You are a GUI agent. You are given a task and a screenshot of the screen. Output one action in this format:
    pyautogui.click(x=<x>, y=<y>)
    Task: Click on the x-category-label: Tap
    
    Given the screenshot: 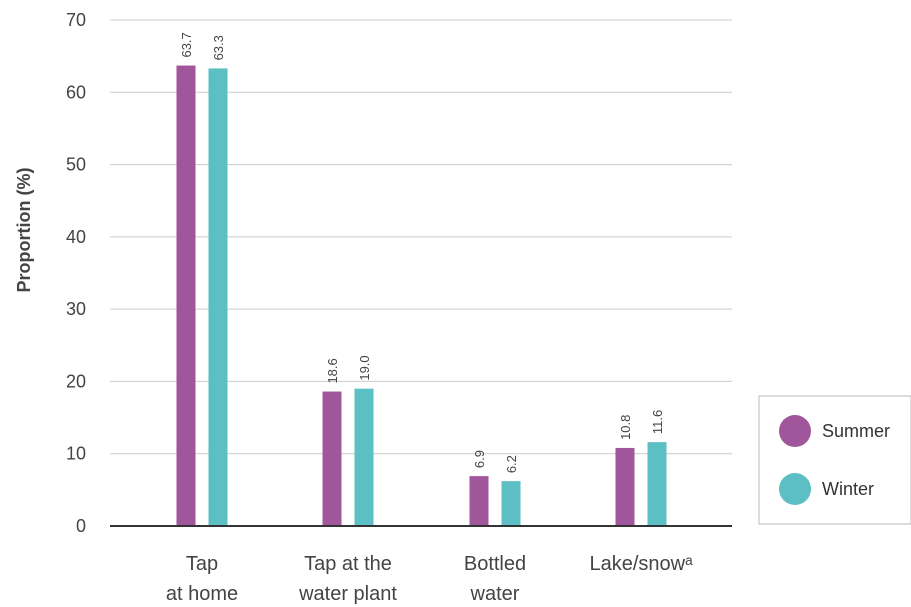 What is the action you would take?
    pyautogui.click(x=202, y=564)
    